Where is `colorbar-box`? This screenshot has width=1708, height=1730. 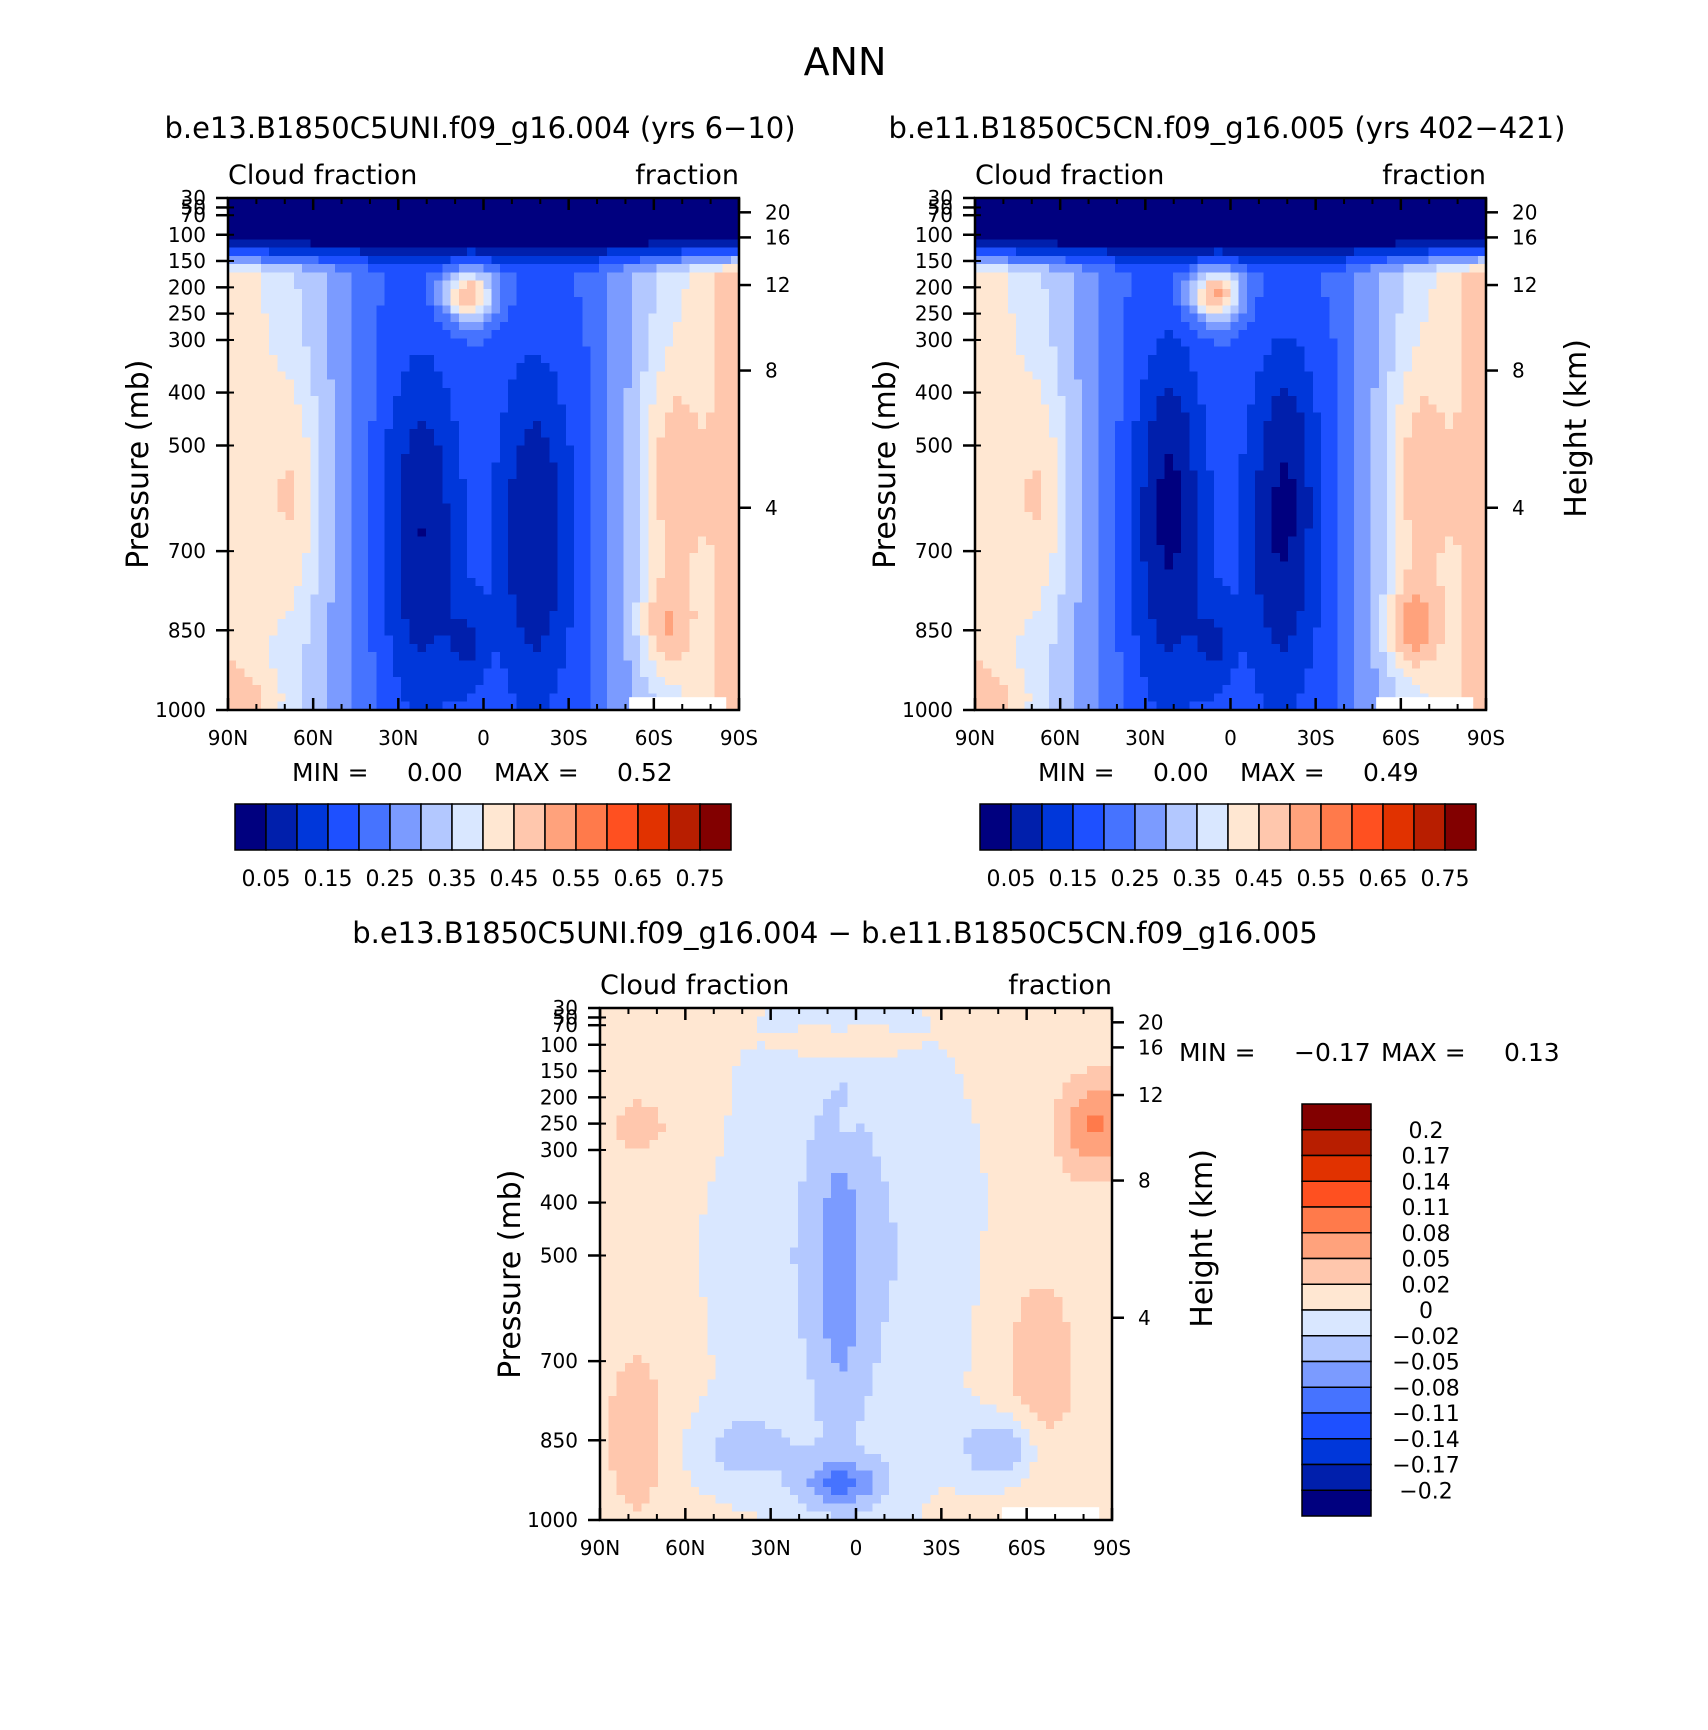 colorbar-box is located at coordinates (560, 827).